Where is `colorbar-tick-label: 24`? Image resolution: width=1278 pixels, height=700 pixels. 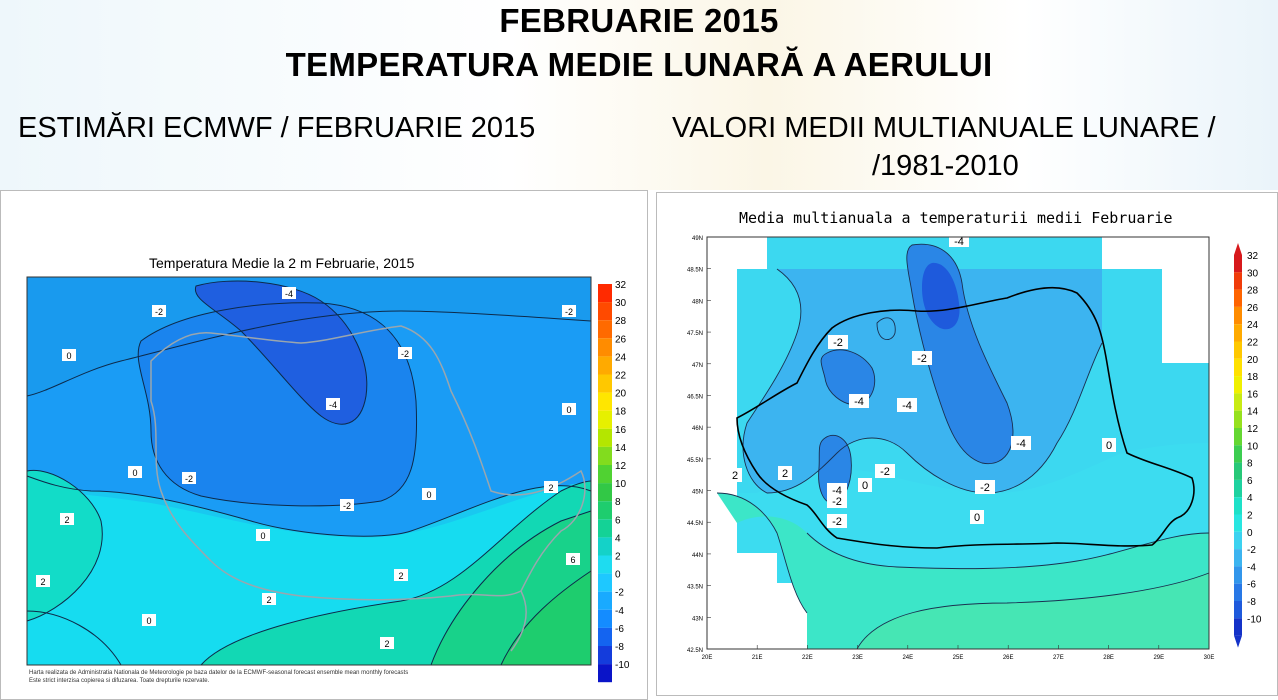 colorbar-tick-label: 24 is located at coordinates (621, 357).